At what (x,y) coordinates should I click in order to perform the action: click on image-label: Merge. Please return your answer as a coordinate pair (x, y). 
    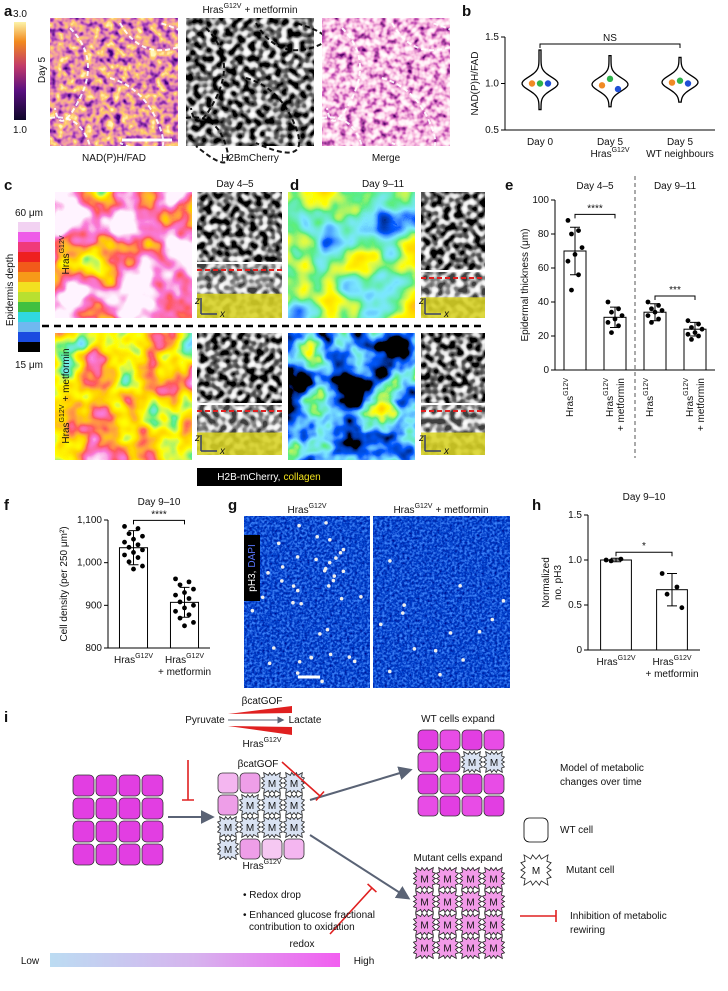
    Looking at the image, I should click on (386, 158).